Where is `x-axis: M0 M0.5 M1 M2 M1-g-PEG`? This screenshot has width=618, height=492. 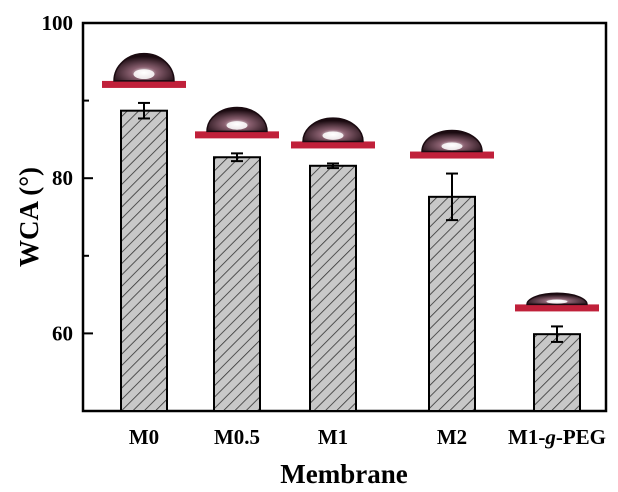
x-axis: M0 M0.5 M1 M2 M1-g-PEG is located at coordinates (367, 425).